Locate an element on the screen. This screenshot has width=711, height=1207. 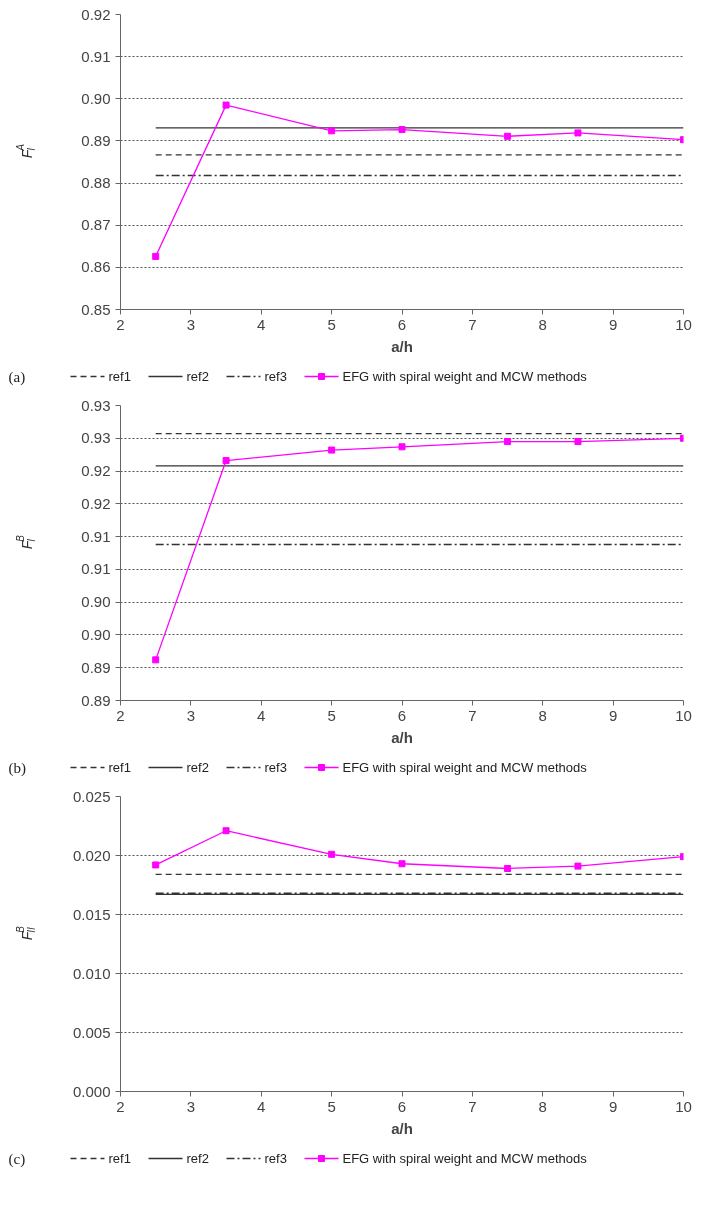
y-tick-label: 0.87 is located at coordinates (96, 225).